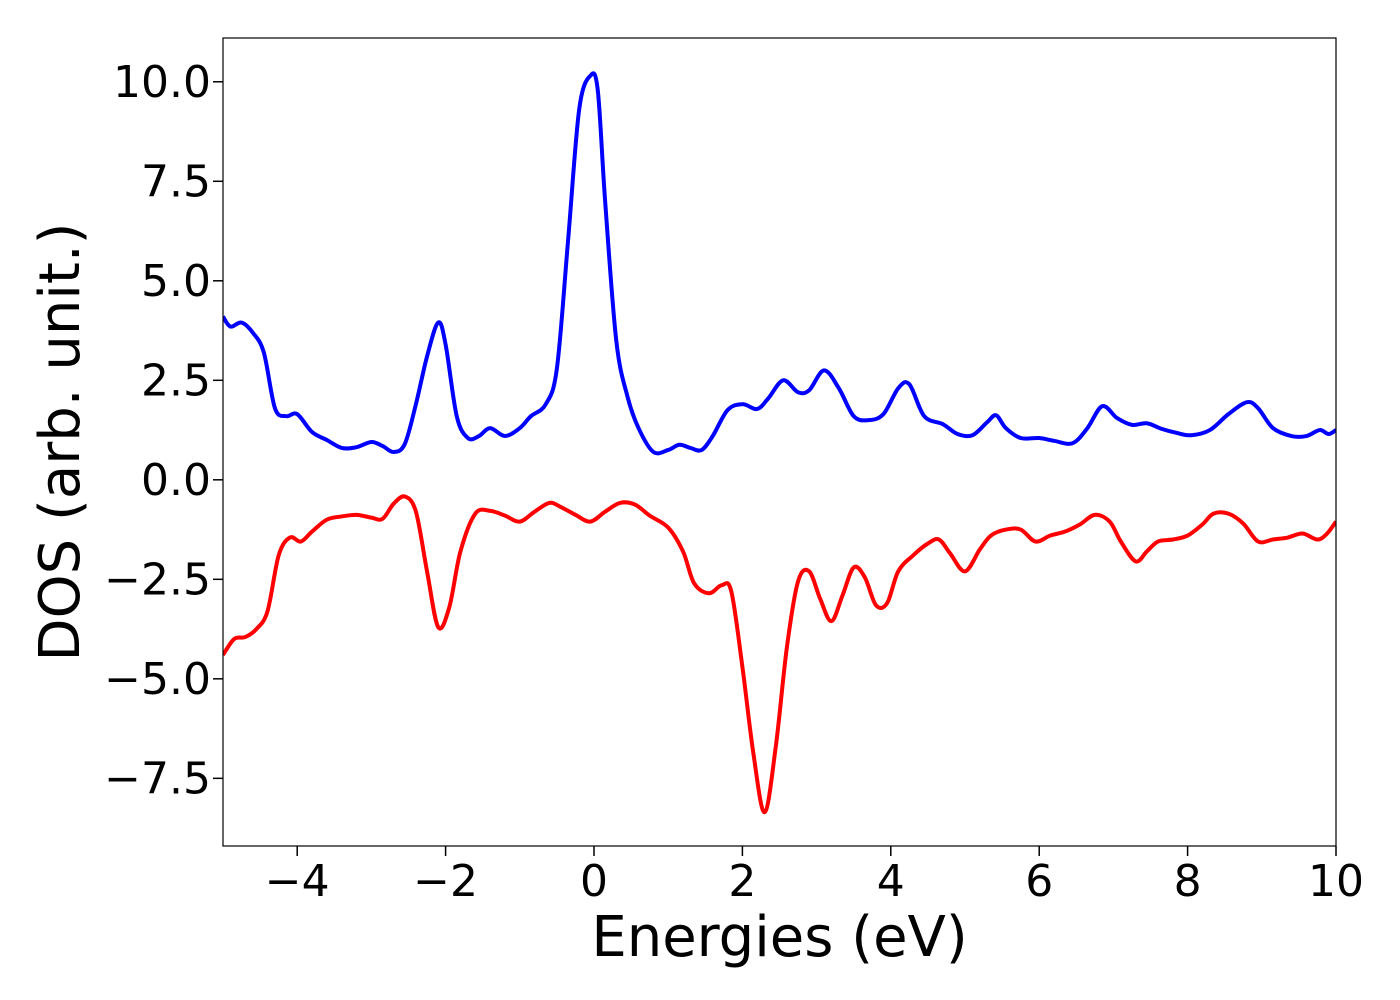 Image resolution: width=1400 pixels, height=1000 pixels. Describe the element at coordinates (176, 281) in the screenshot. I see `y-tick-label: 5.0` at that location.